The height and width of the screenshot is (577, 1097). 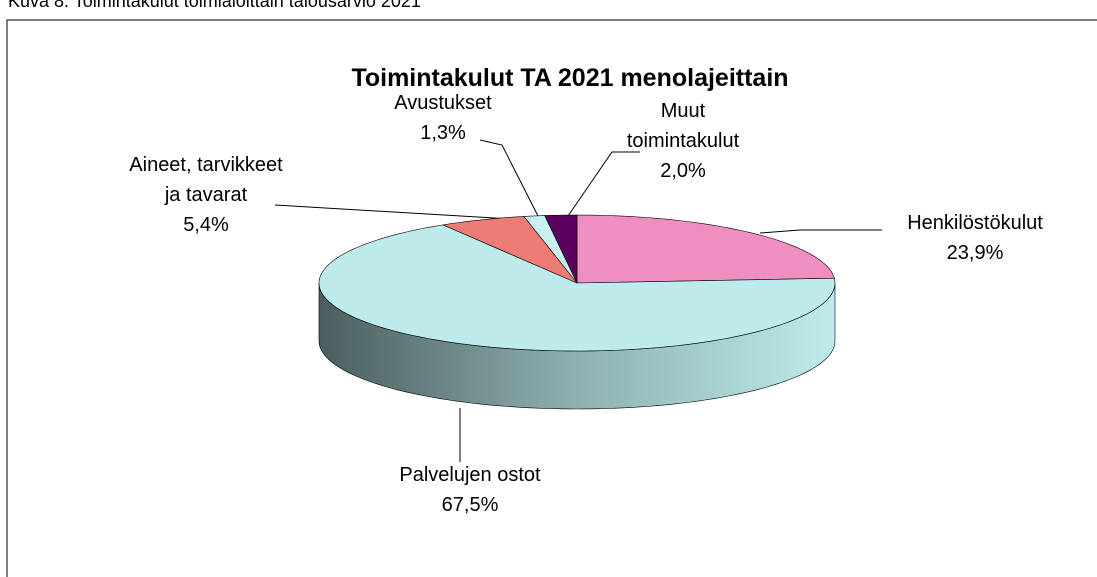 What do you see at coordinates (683, 171) in the screenshot?
I see `value-label: 2,0%` at bounding box center [683, 171].